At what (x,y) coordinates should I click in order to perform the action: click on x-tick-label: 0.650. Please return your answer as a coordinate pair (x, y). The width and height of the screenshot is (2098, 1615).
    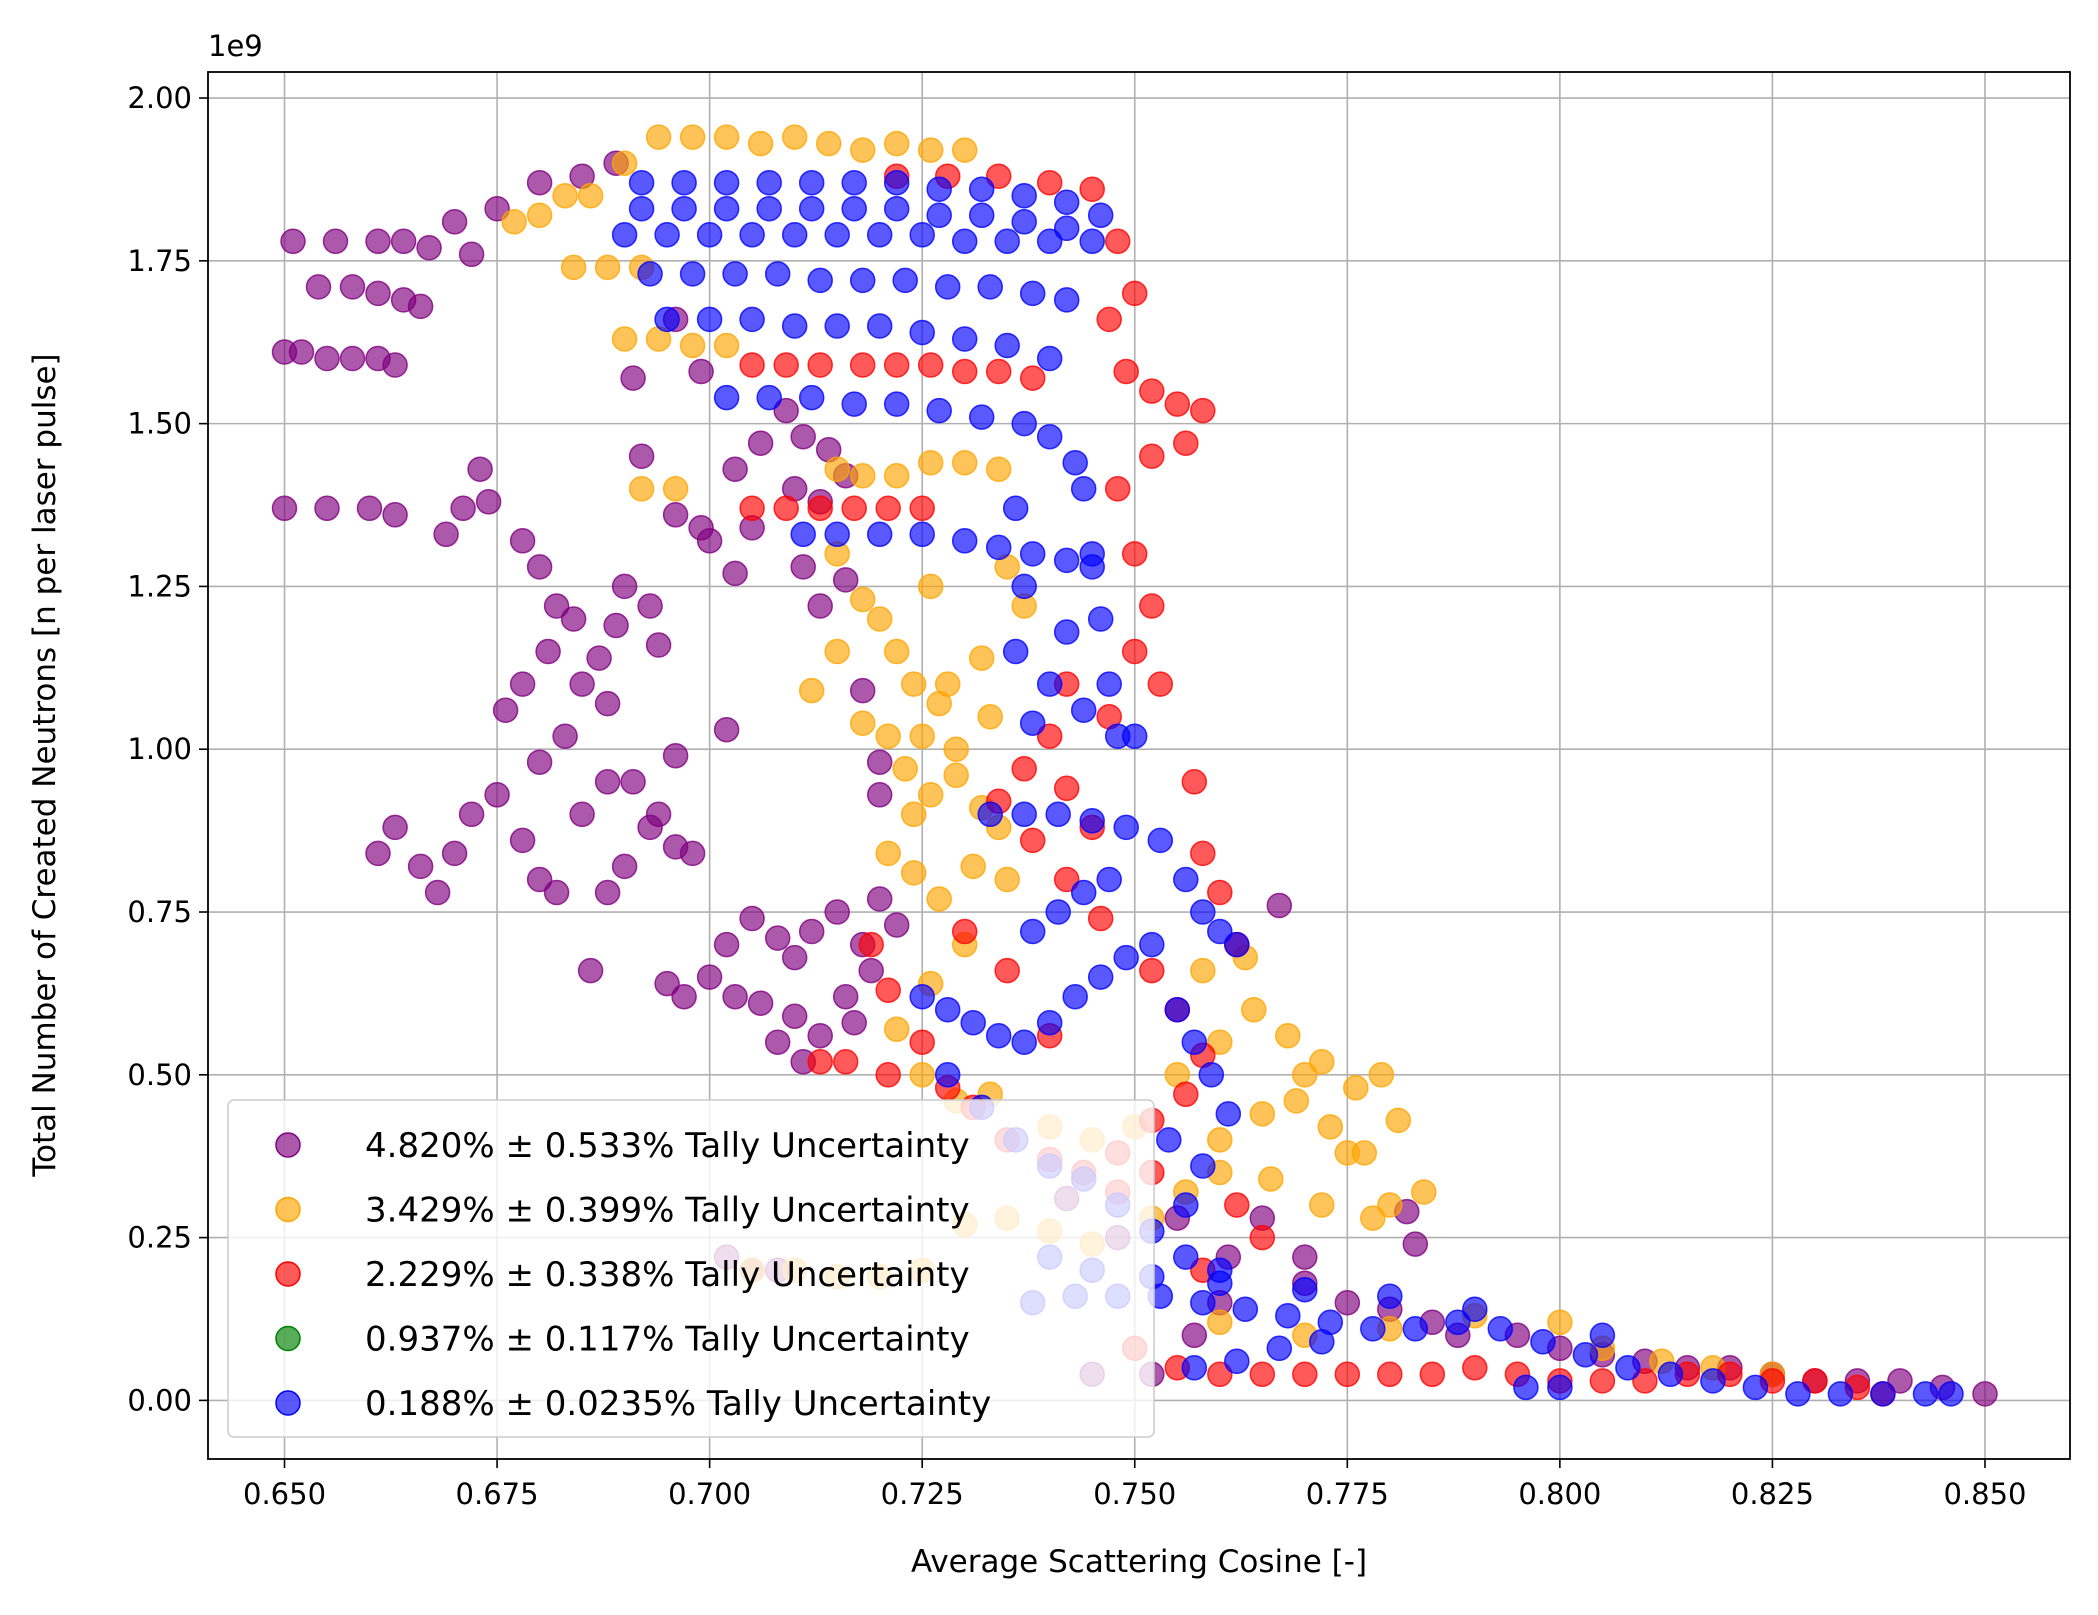
    Looking at the image, I should click on (284, 1494).